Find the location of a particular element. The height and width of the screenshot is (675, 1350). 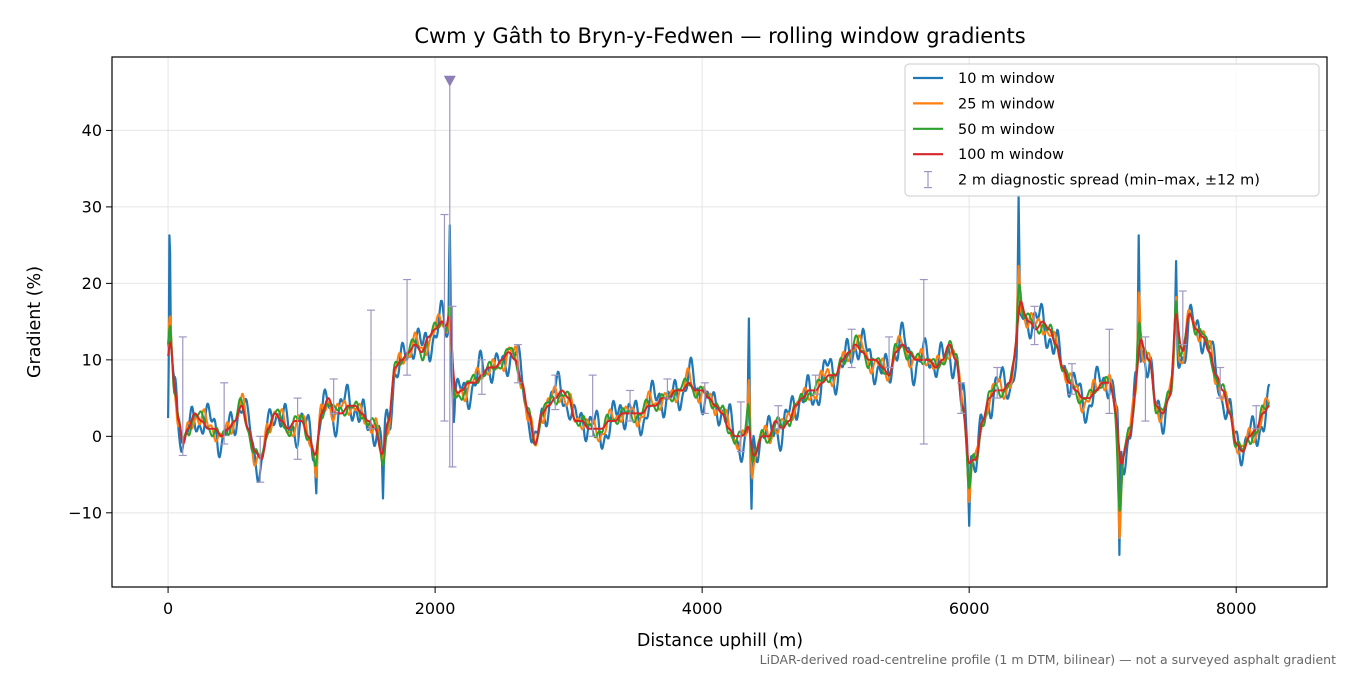

legend-label: 2 m diagnostic spread (min–max, ±12 m) is located at coordinates (1109, 181).